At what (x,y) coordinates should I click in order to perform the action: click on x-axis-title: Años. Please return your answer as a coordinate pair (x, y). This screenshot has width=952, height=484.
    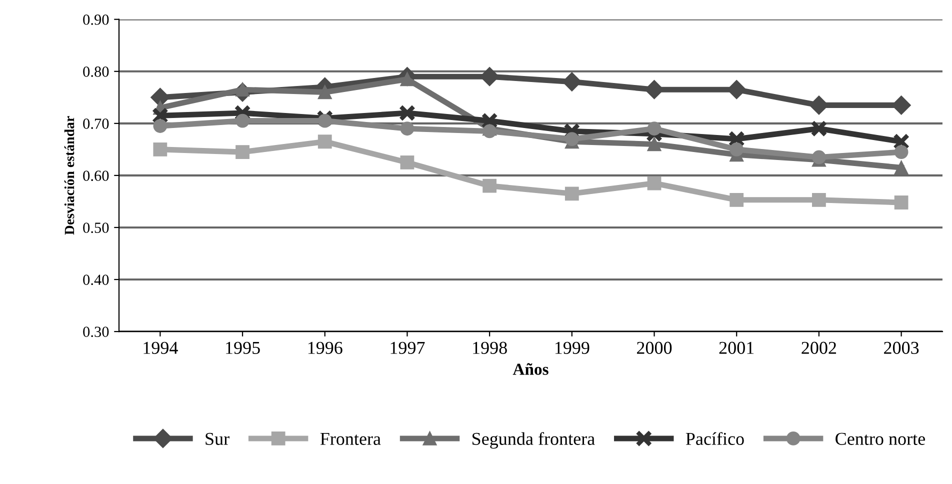
    Looking at the image, I should click on (530, 369).